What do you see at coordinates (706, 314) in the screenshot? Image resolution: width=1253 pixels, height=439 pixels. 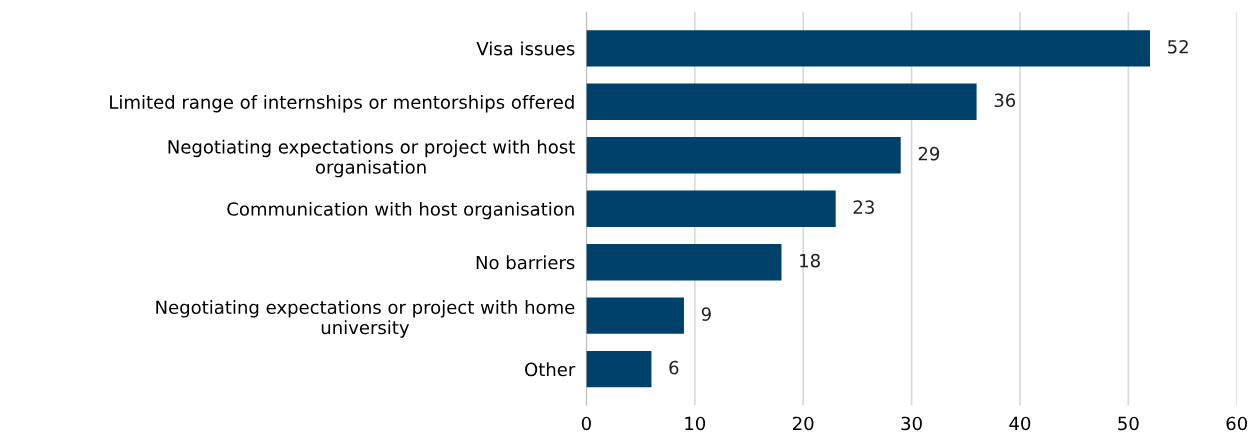 I see `data-label: 9` at bounding box center [706, 314].